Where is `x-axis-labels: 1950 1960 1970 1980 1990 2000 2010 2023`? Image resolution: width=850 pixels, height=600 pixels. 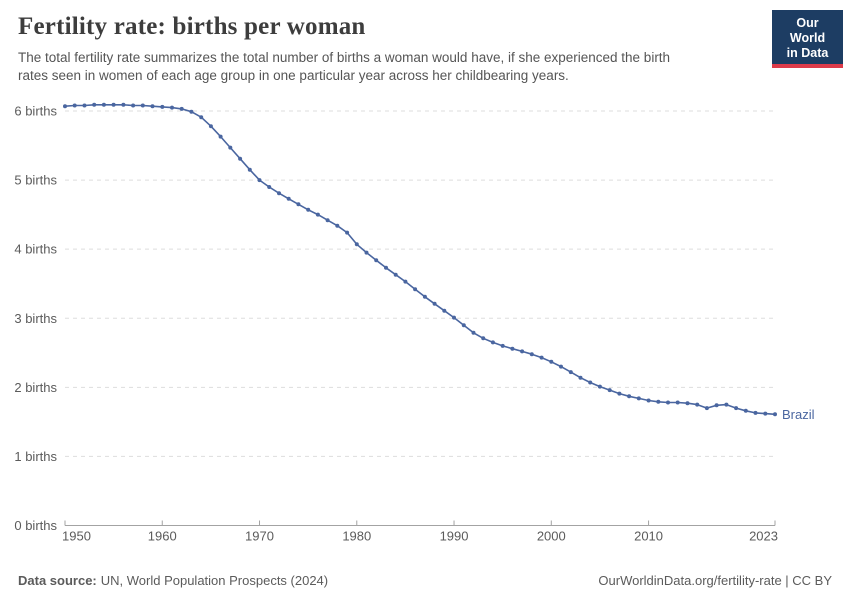
x-axis-labels: 1950 1960 1970 1980 1990 2000 2010 2023 is located at coordinates (420, 536).